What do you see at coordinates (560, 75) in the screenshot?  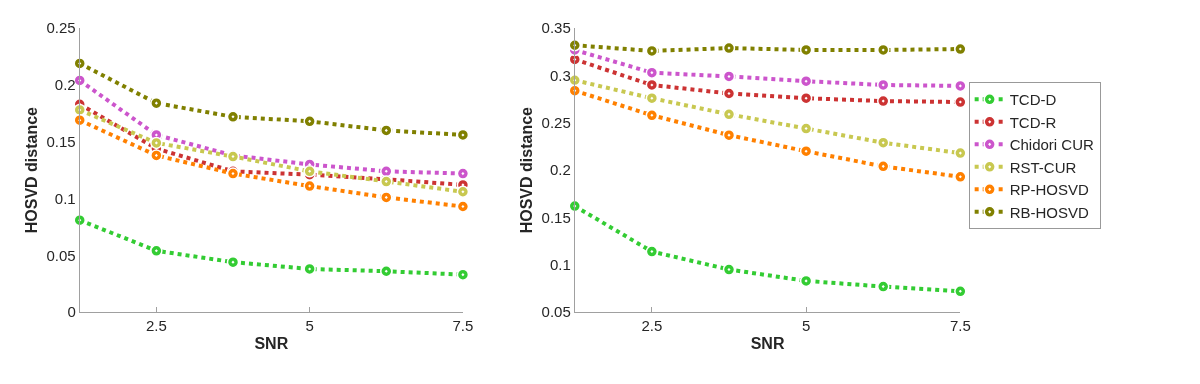 I see `y-tick-label: 0.3` at bounding box center [560, 75].